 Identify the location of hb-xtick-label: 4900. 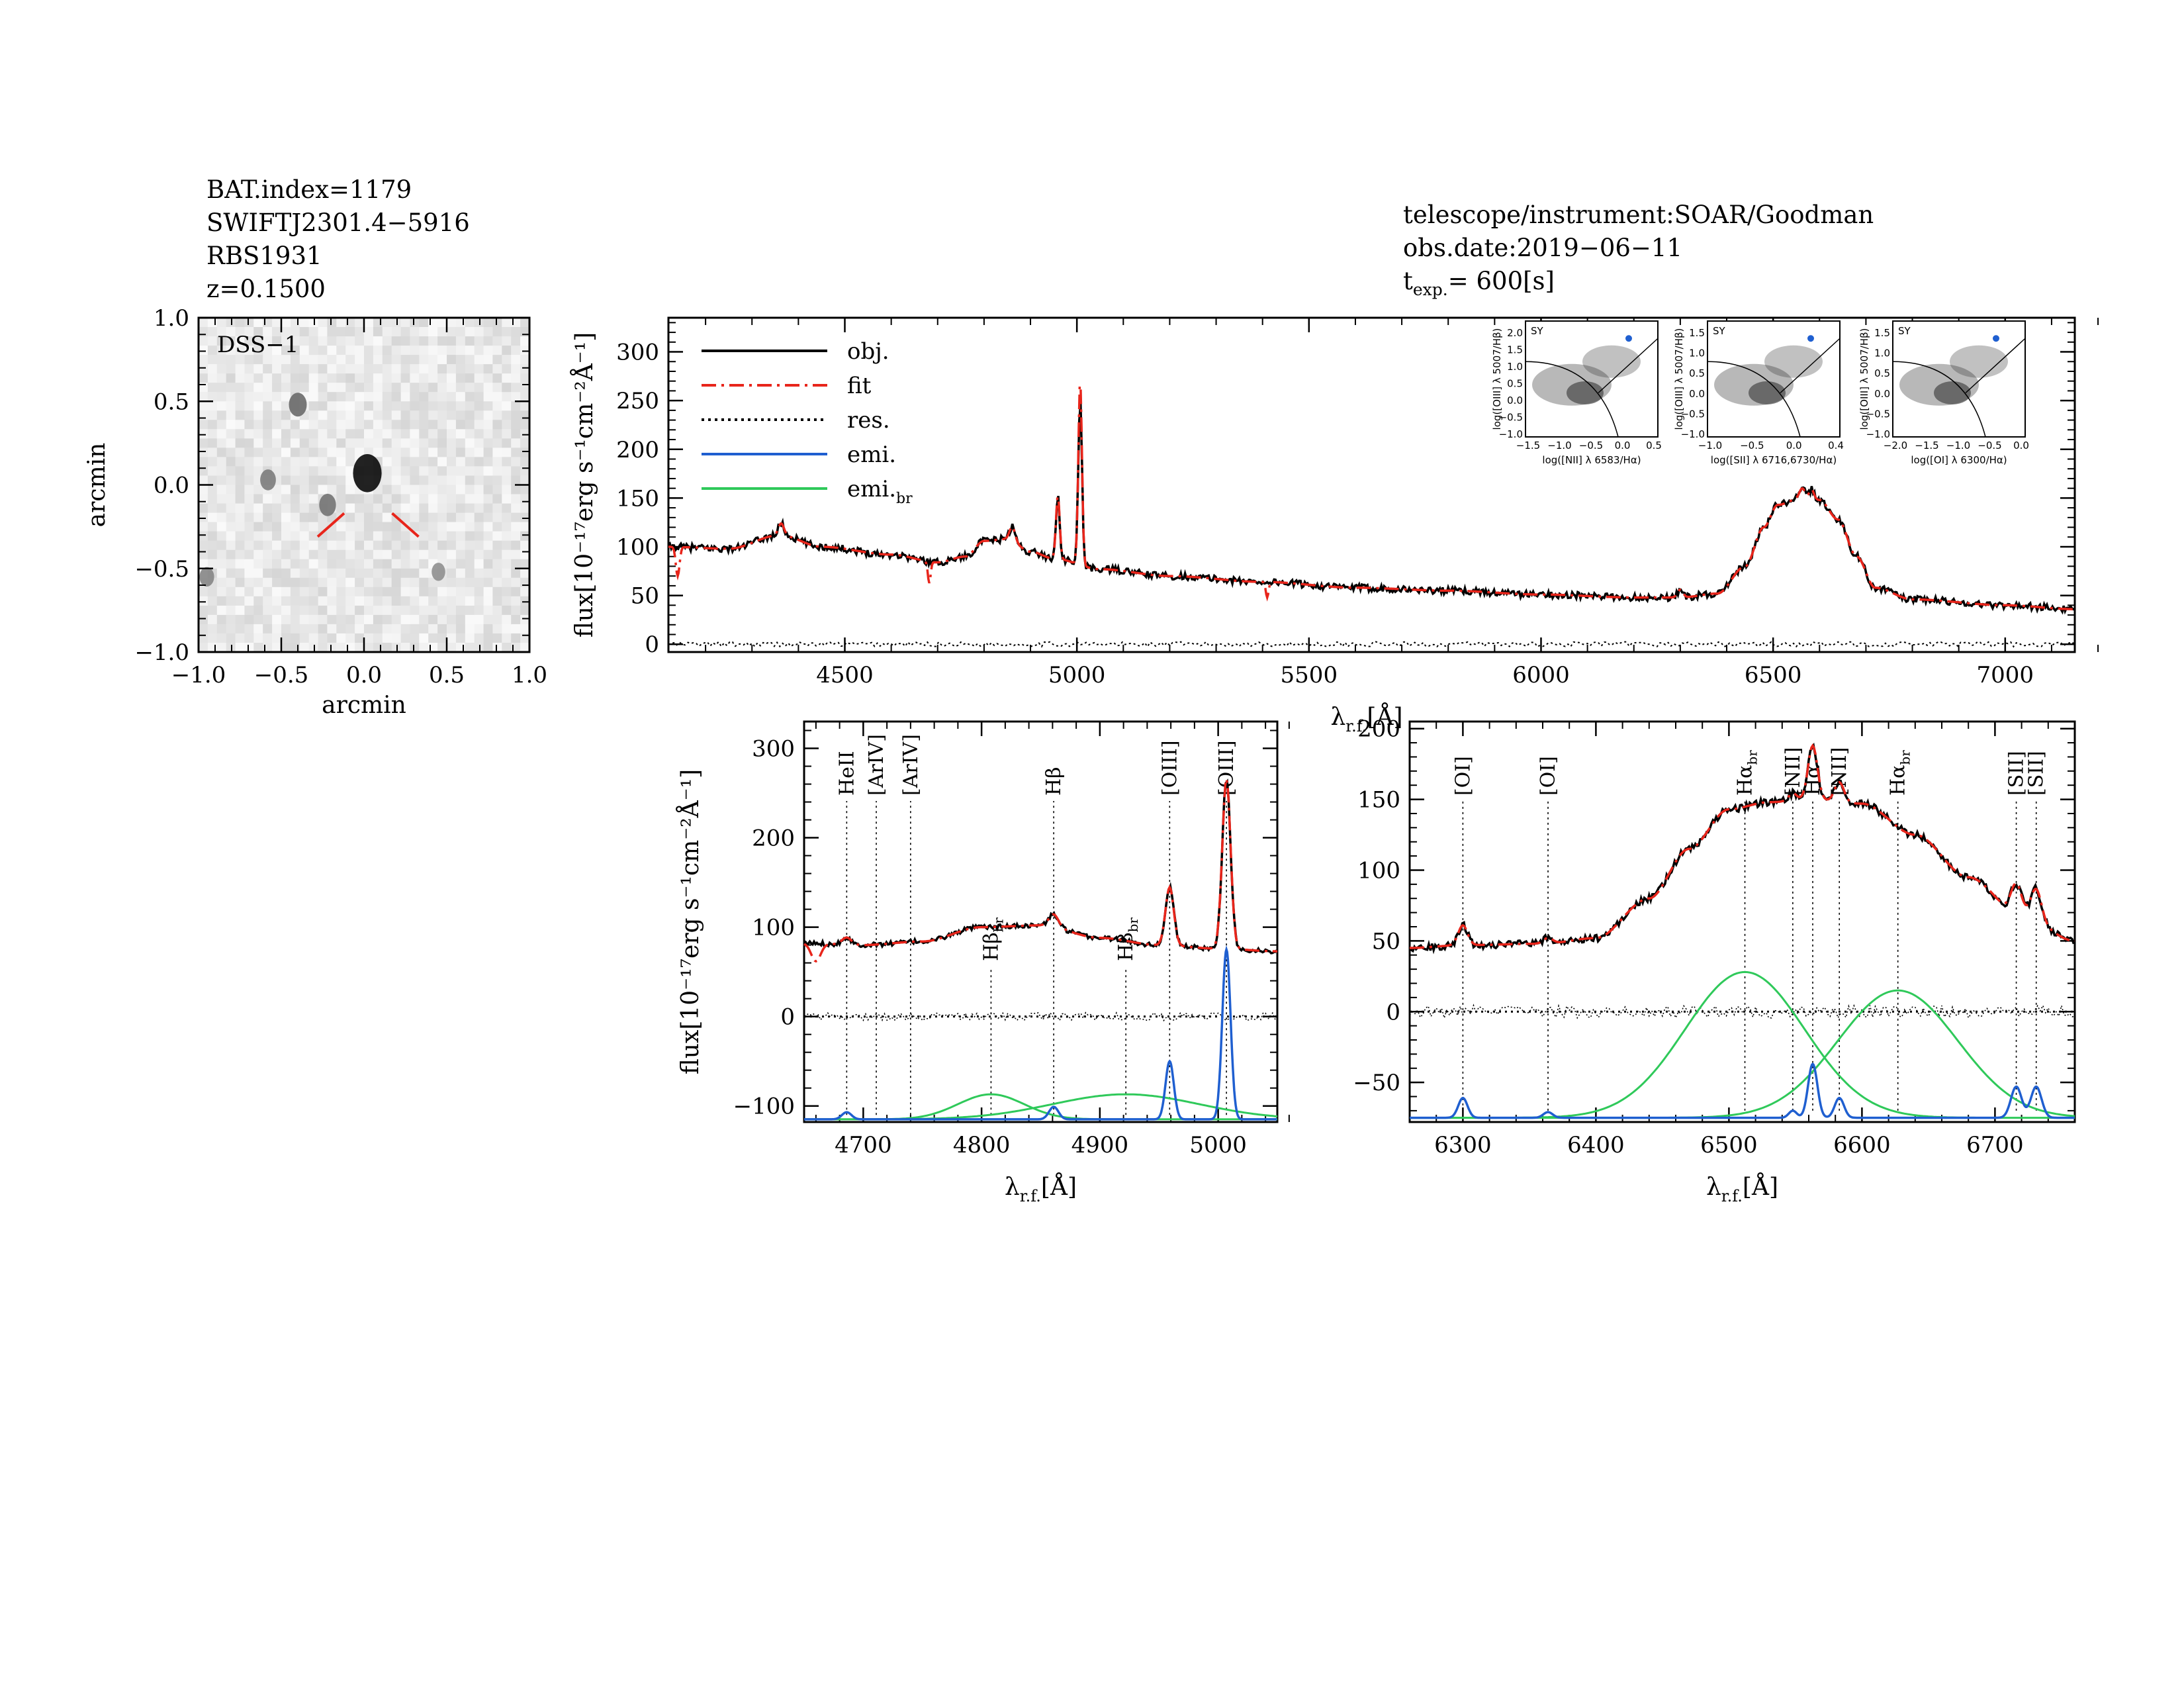
(1100, 1145).